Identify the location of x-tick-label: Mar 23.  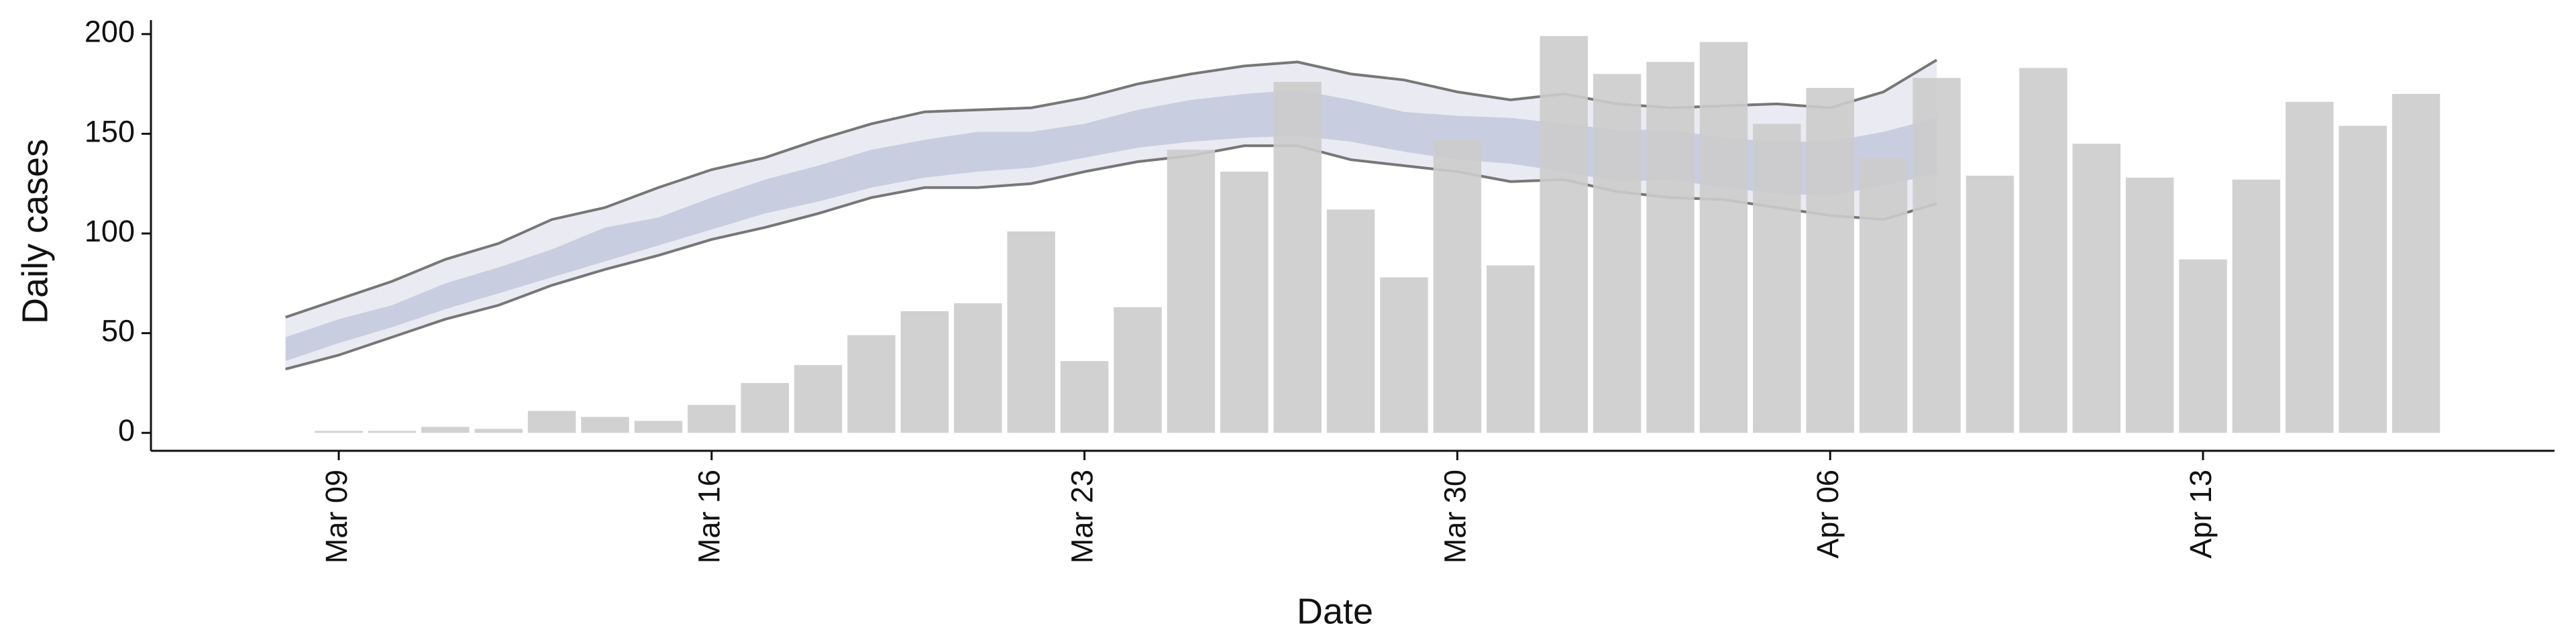
(1082, 517).